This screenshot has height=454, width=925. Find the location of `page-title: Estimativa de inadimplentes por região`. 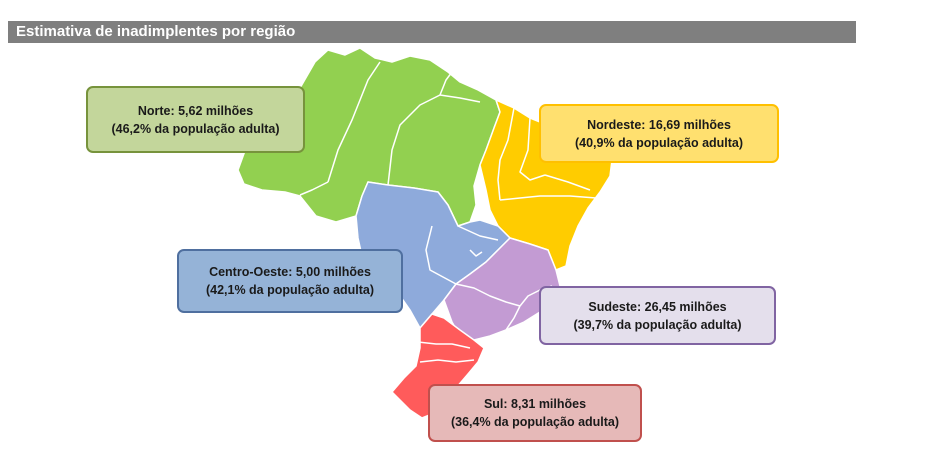

page-title: Estimativa de inadimplentes por região is located at coordinates (432, 32).